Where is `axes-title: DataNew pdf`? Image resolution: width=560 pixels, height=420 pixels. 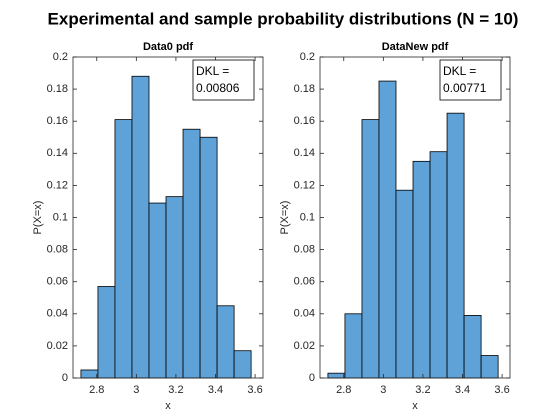
axes-title: DataNew pdf is located at coordinates (415, 47).